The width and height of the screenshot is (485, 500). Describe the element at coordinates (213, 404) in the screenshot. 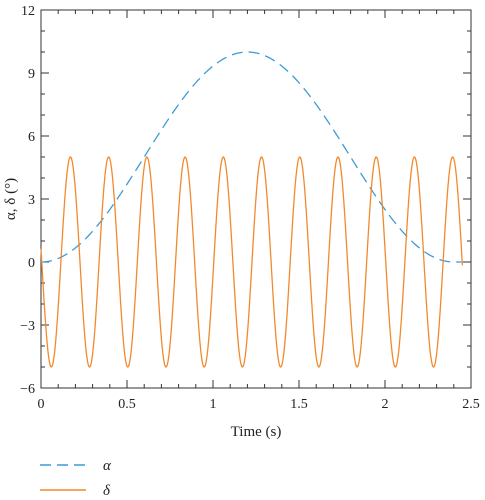

I see `x-tick-label: 1` at that location.